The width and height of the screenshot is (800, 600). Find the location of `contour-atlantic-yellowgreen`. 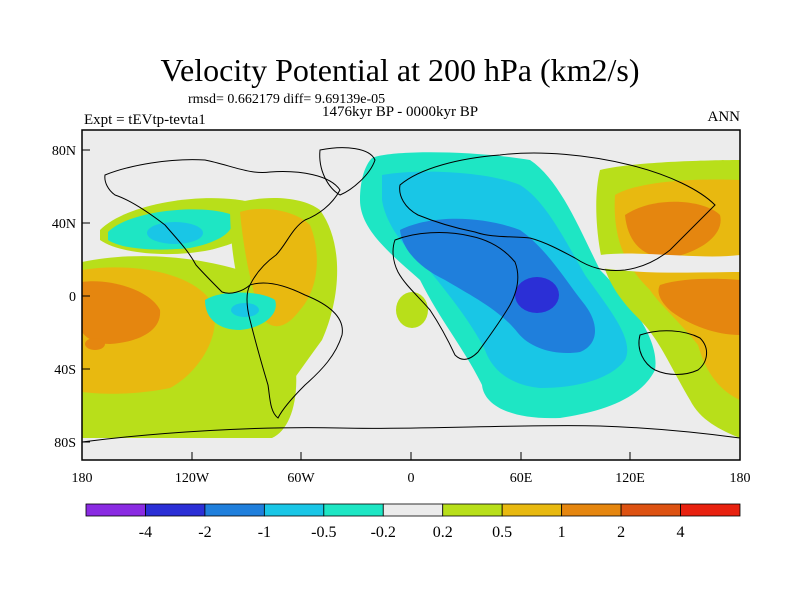

contour-atlantic-yellowgreen is located at coordinates (412, 310).